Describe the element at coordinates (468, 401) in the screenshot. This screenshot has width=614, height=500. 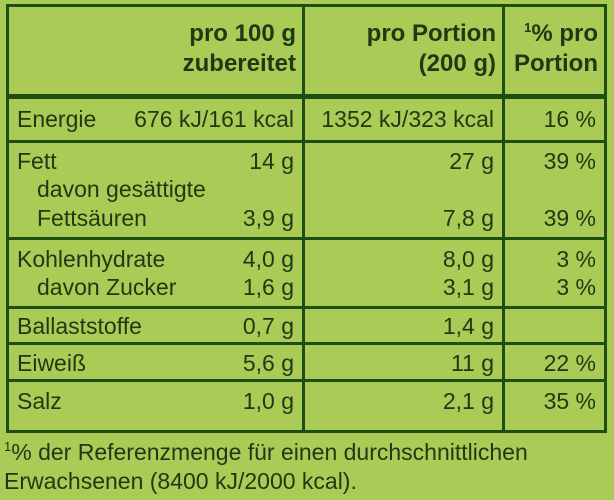
I see `row-salz-portion: 2,1 g` at that location.